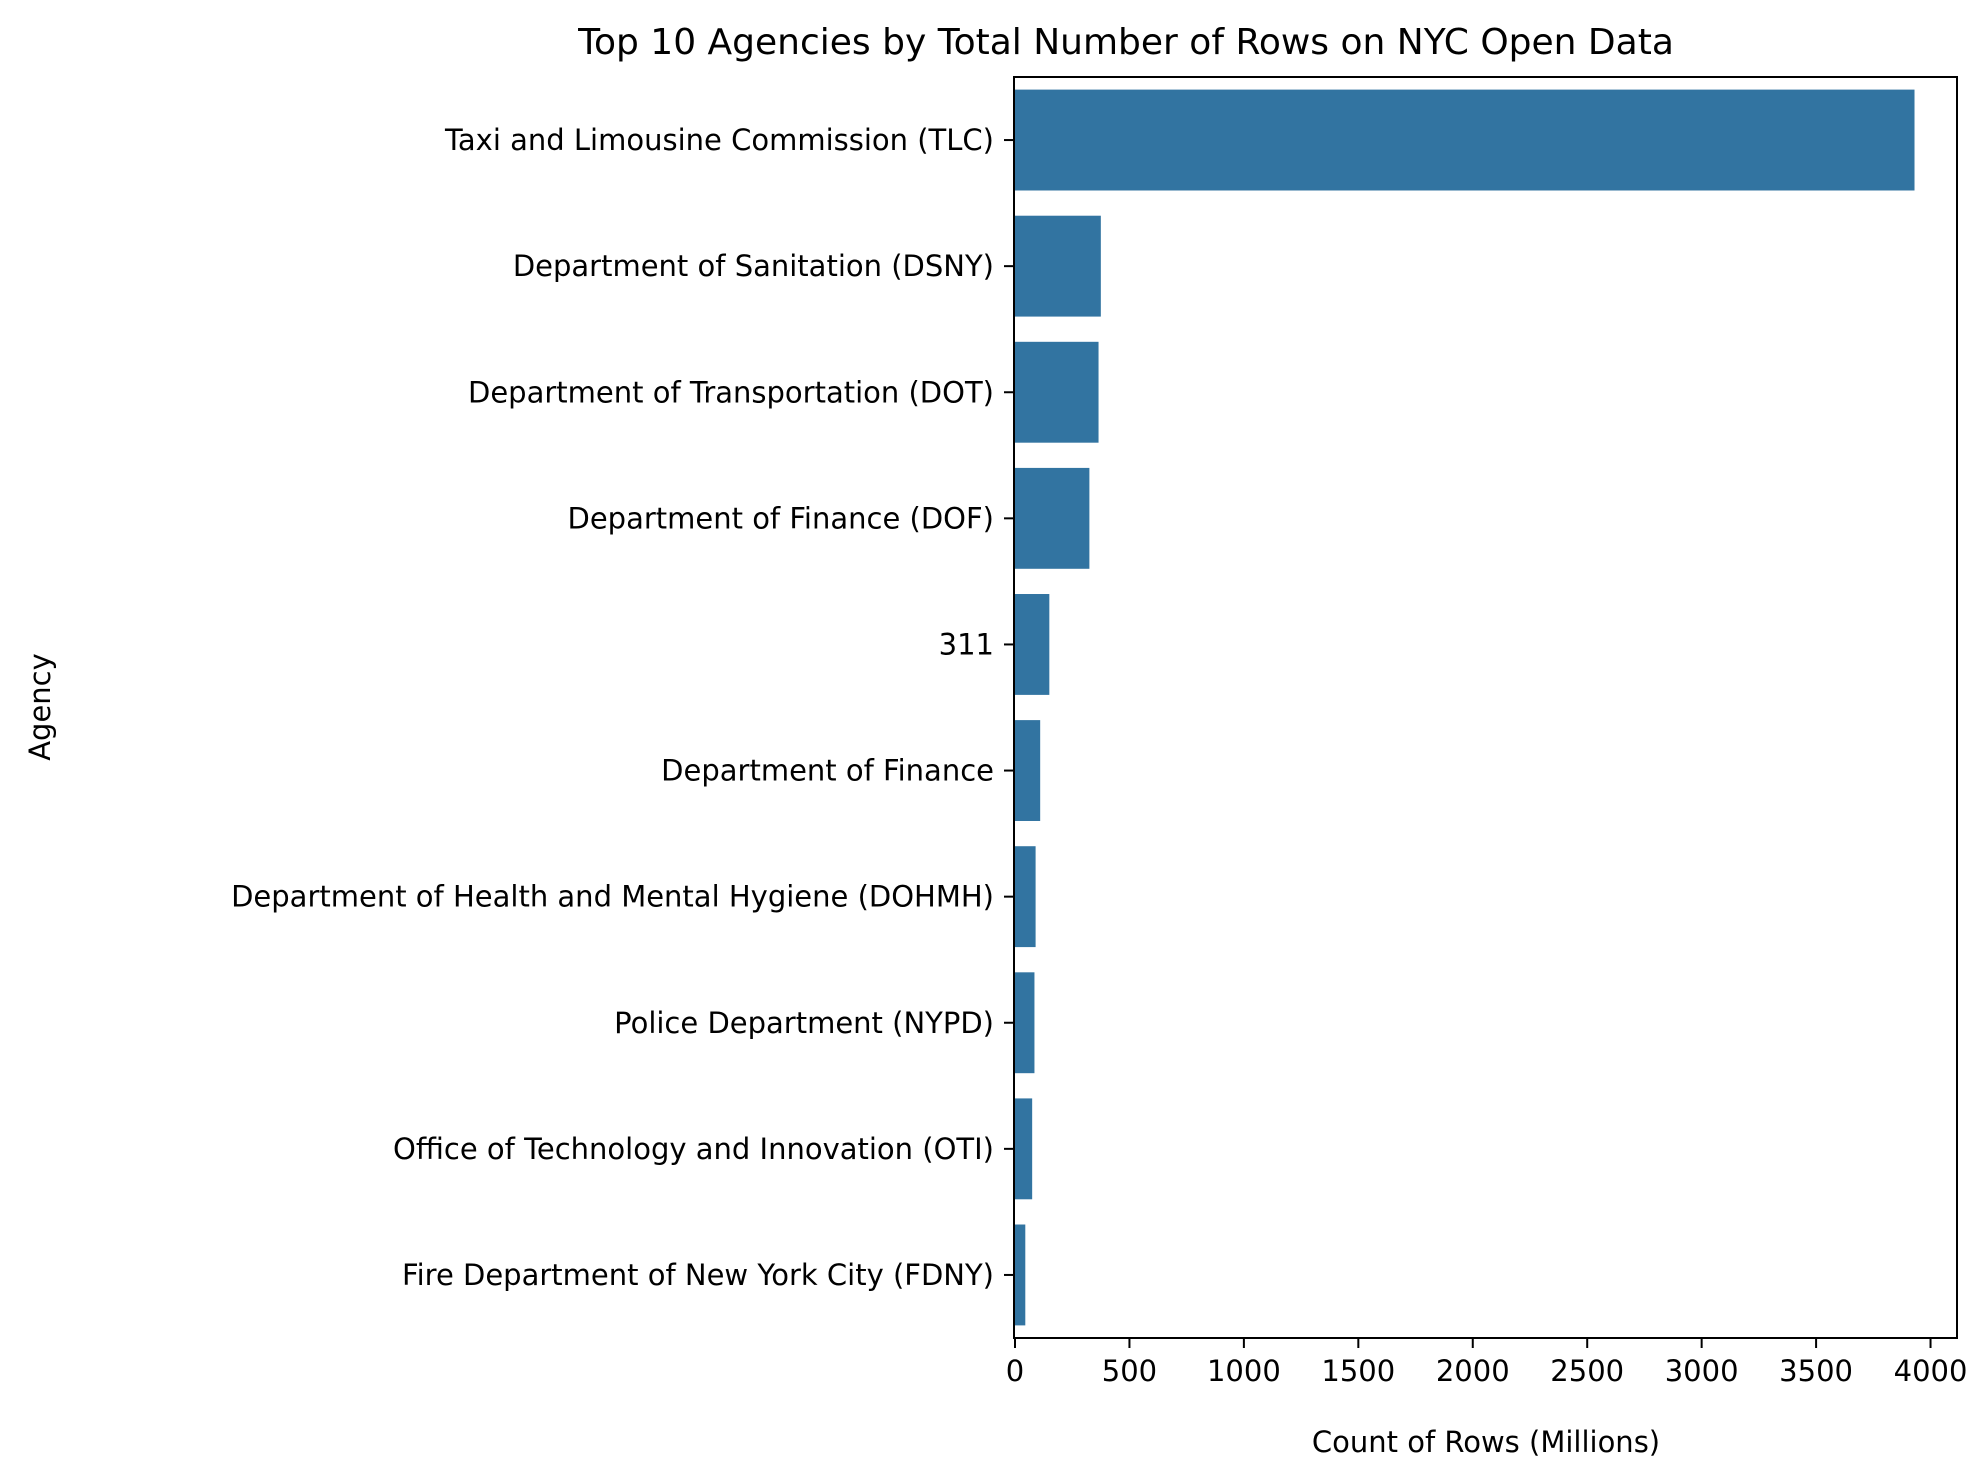 The image size is (1987, 1473). What do you see at coordinates (698, 1275) in the screenshot?
I see `y-tick-label: Fire Department of New York City (FDNY)` at bounding box center [698, 1275].